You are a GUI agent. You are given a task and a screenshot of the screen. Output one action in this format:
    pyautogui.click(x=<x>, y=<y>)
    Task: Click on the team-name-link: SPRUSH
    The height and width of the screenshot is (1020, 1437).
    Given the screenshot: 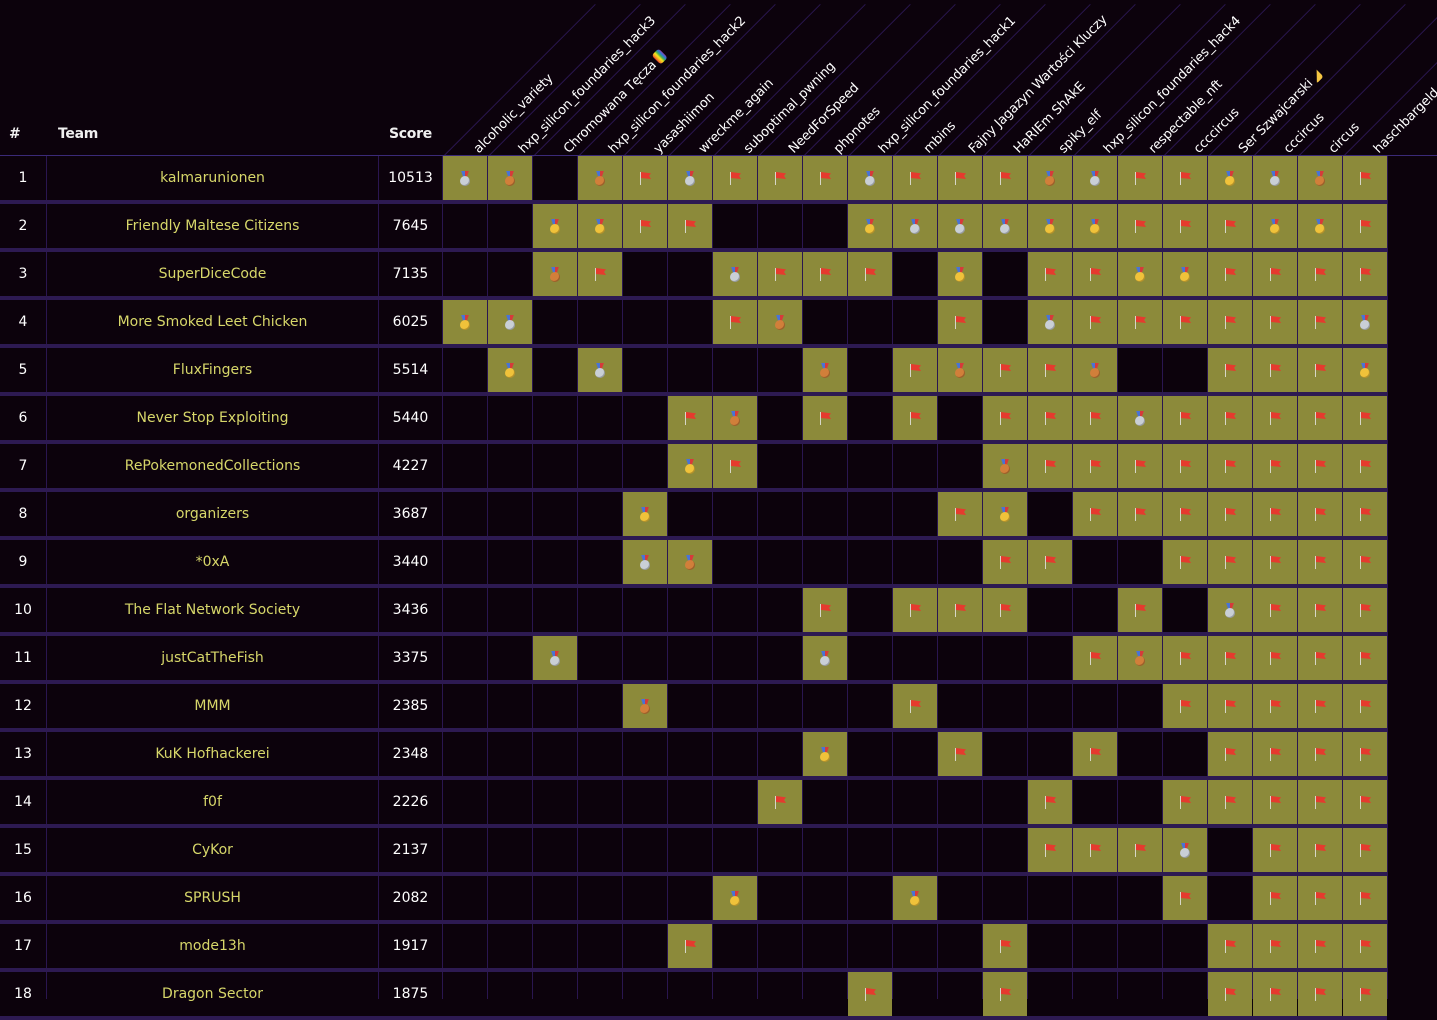 What is the action you would take?
    pyautogui.click(x=212, y=898)
    